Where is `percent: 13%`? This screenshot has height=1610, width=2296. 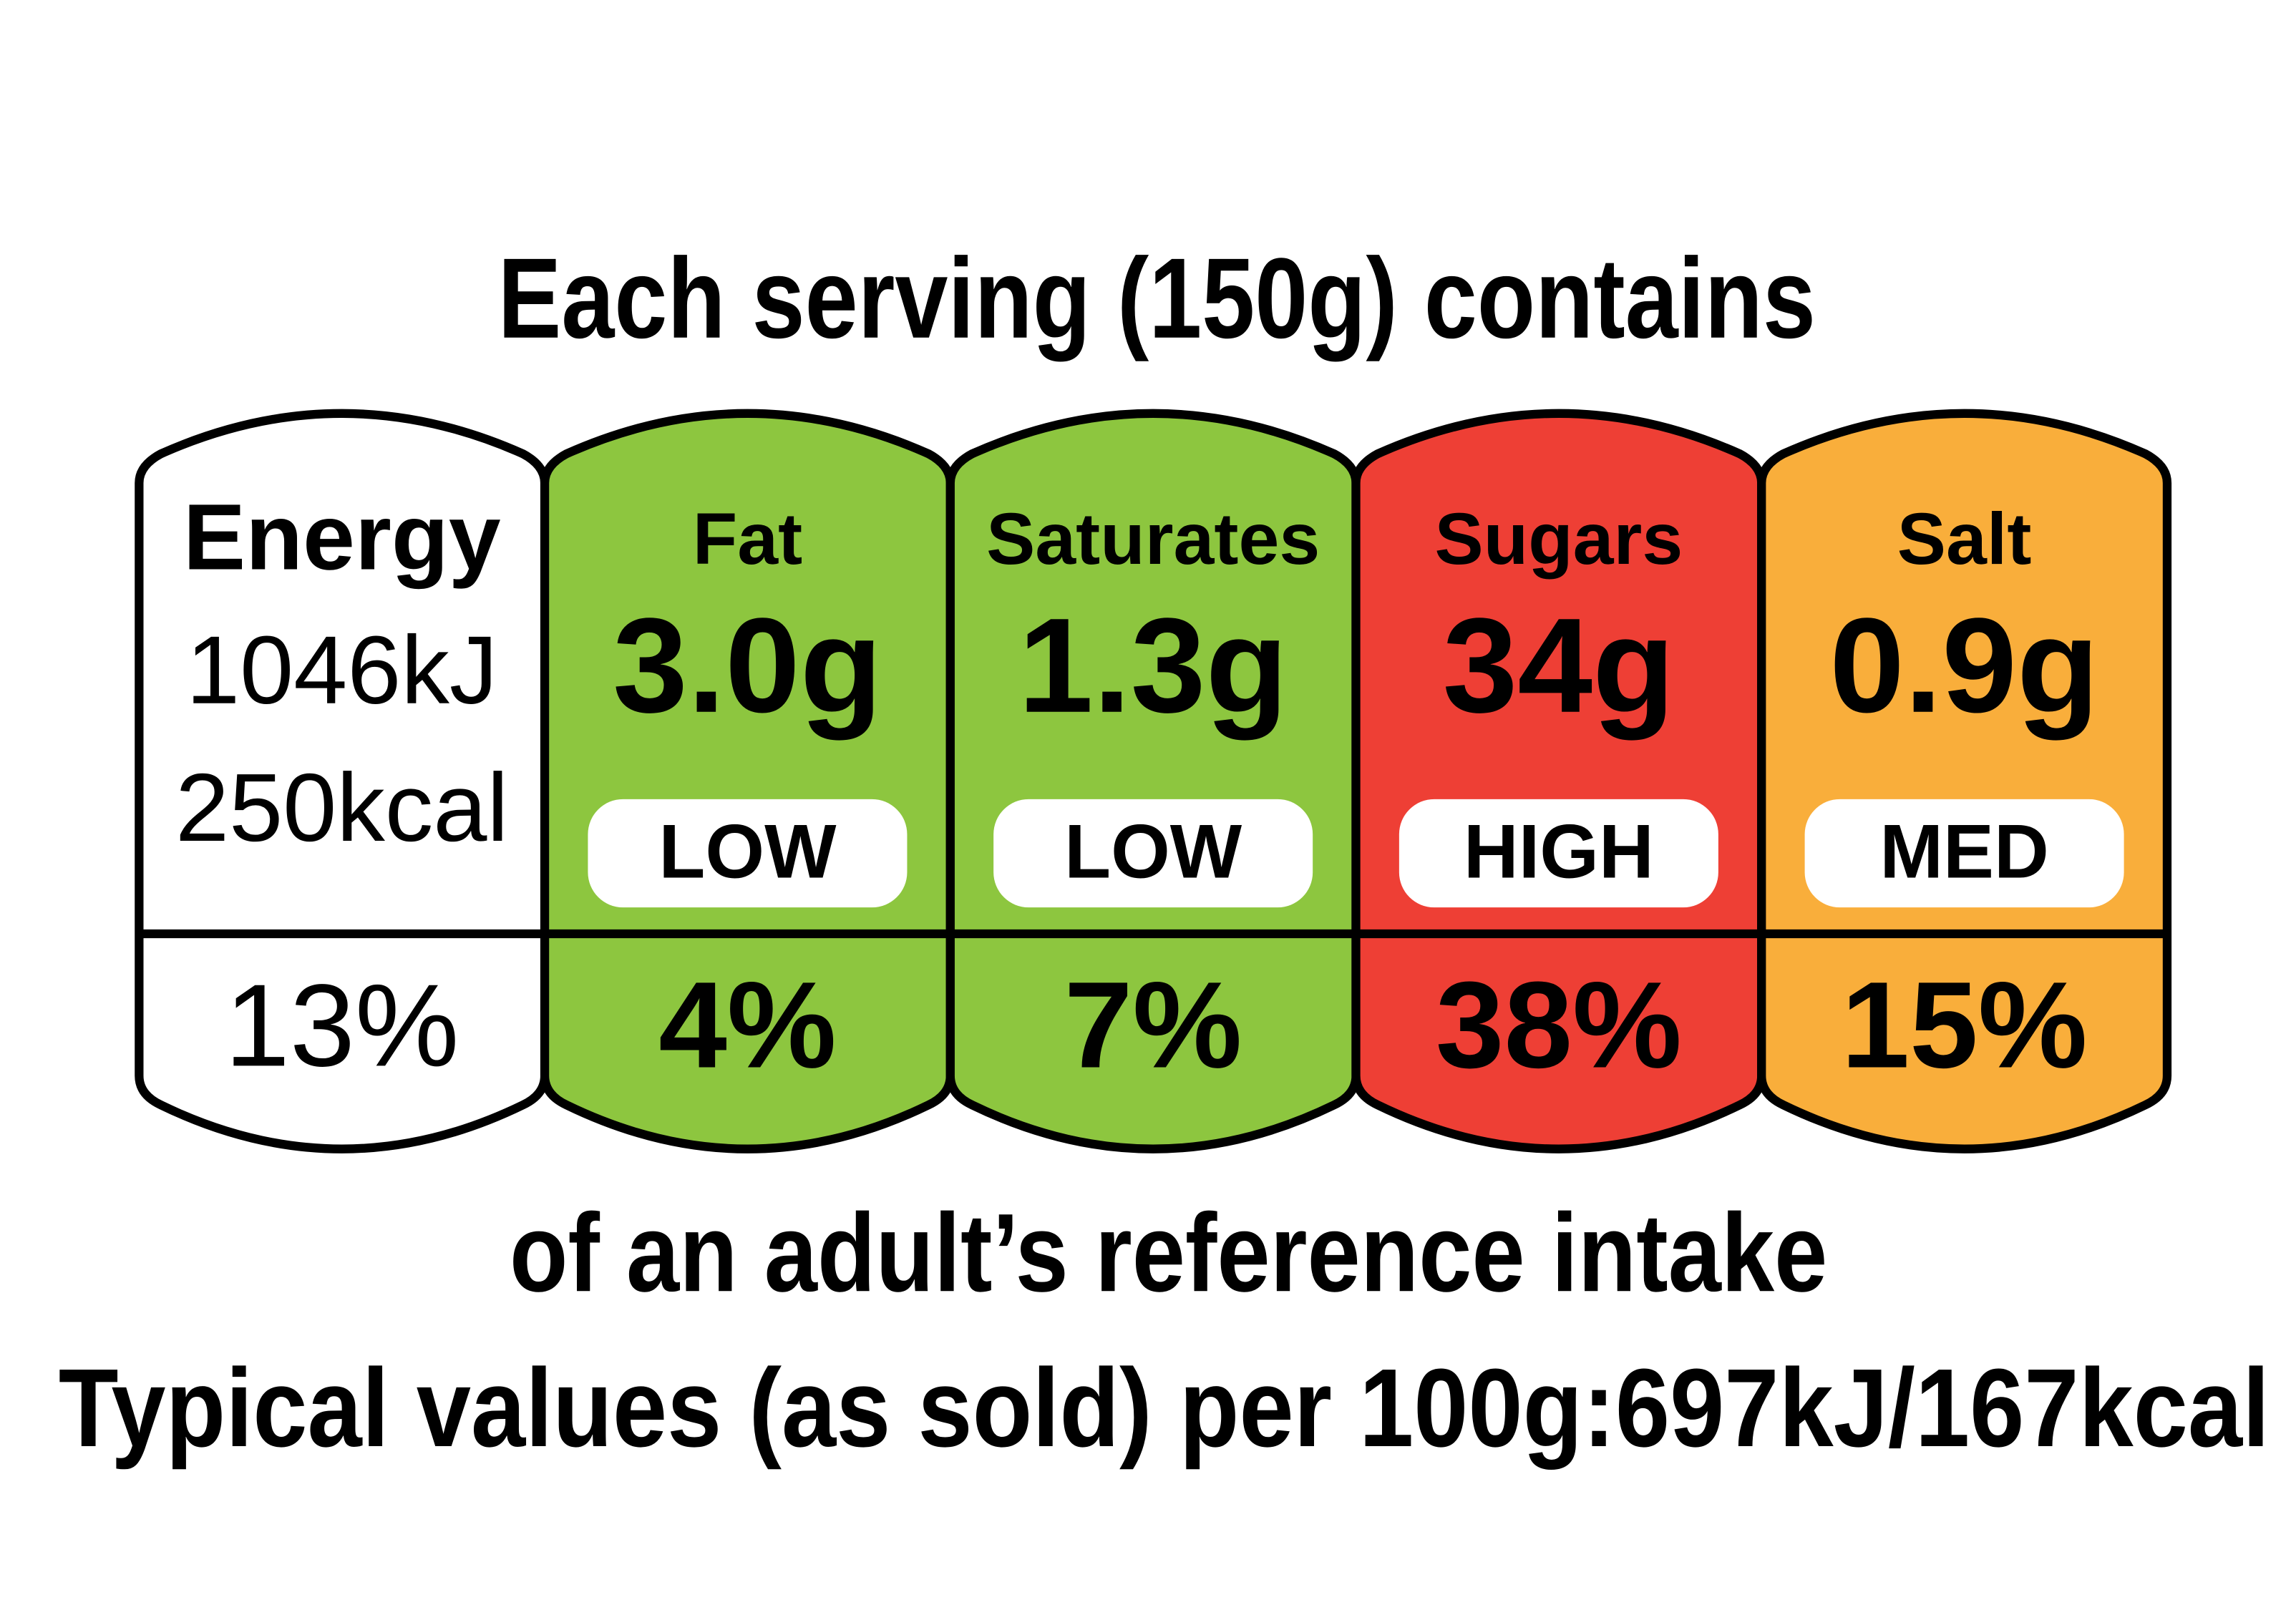 percent: 13% is located at coordinates (342, 1025).